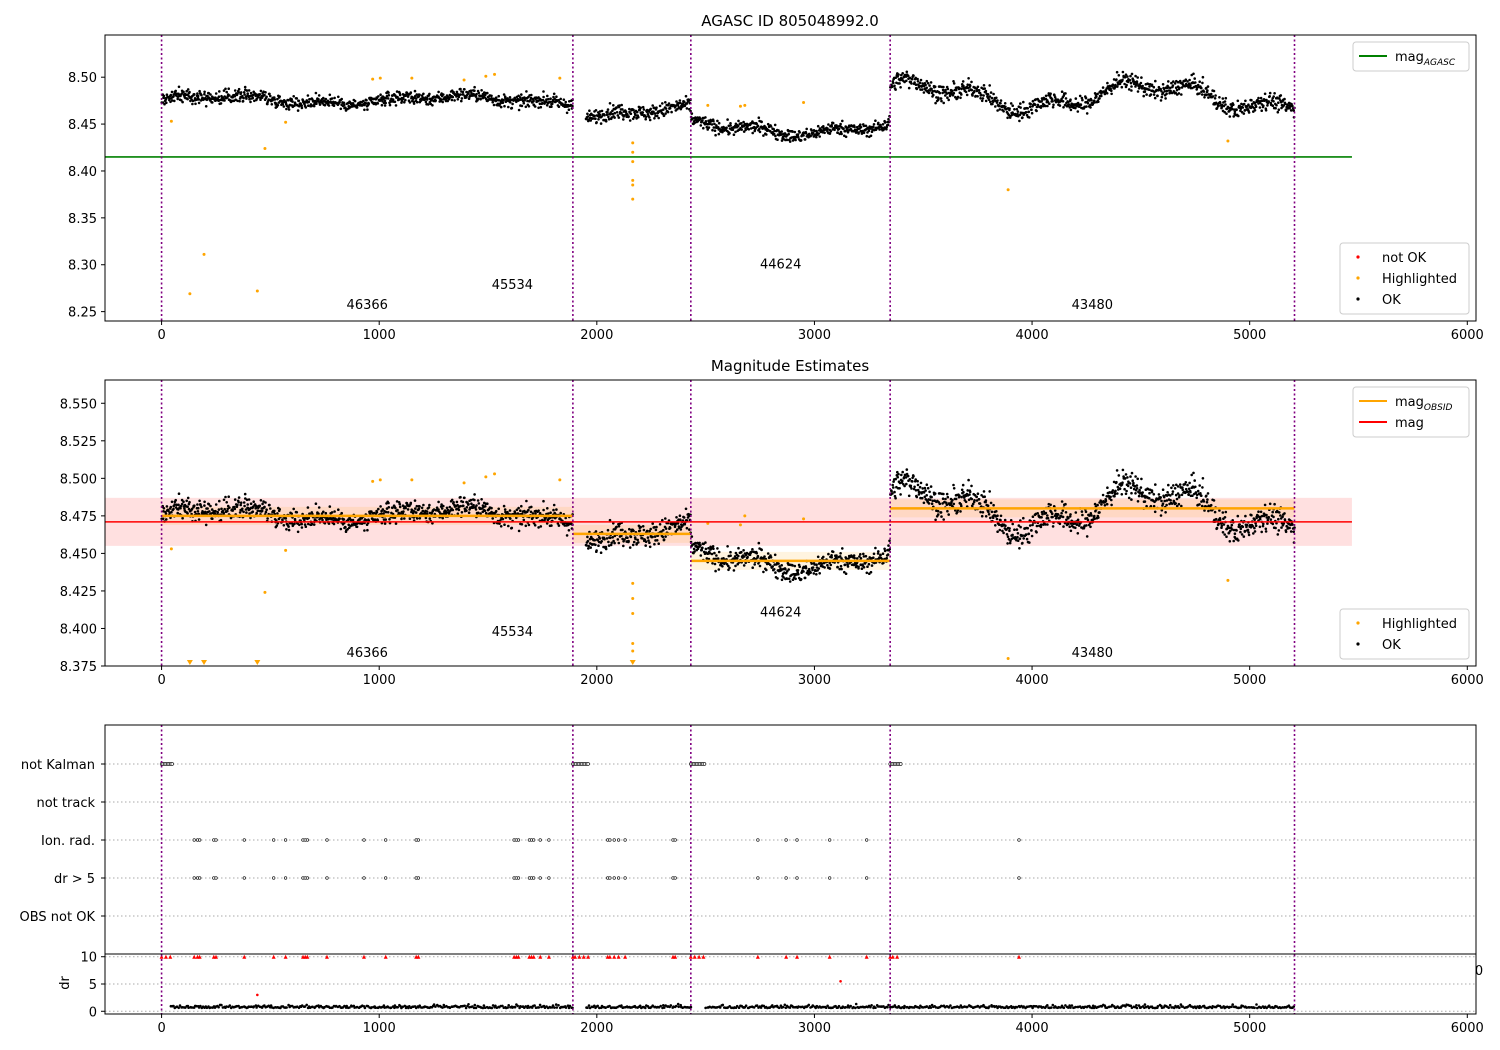  I want to click on x-tick-label: 3000, so click(814, 335).